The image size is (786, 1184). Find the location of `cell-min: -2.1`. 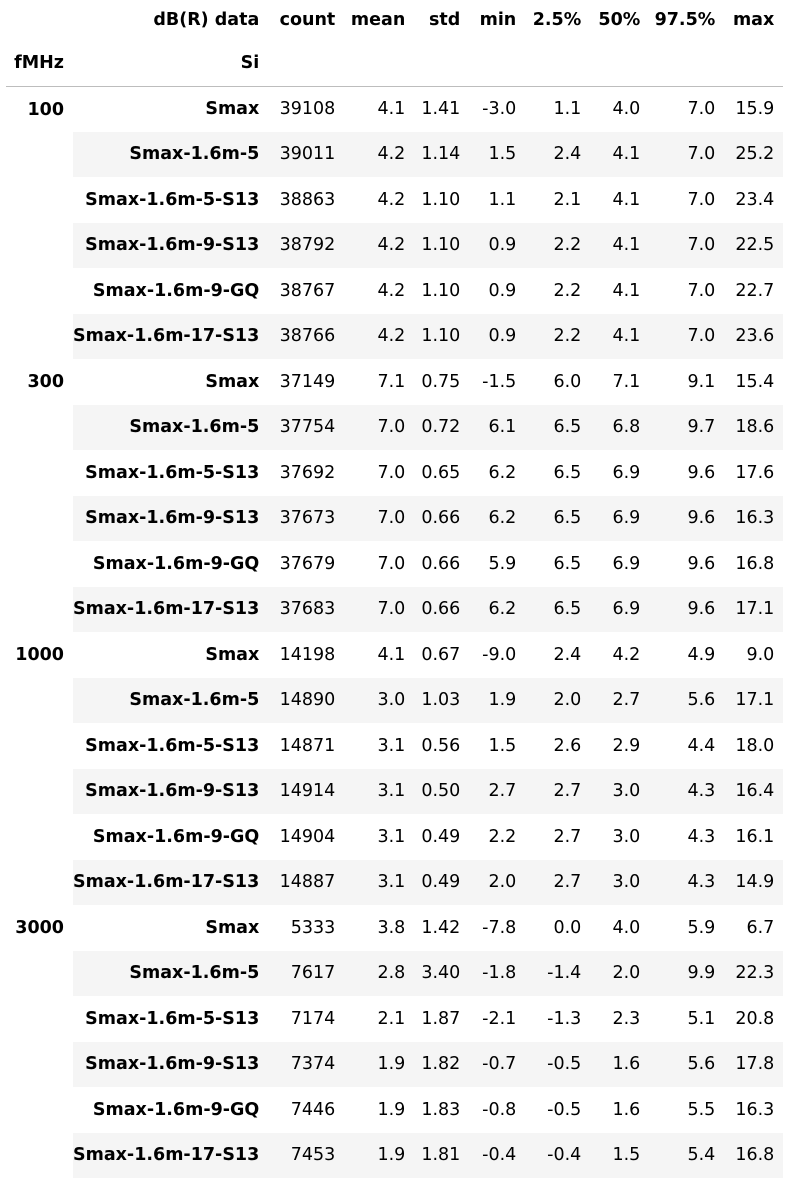

cell-min: -2.1 is located at coordinates (499, 1018).